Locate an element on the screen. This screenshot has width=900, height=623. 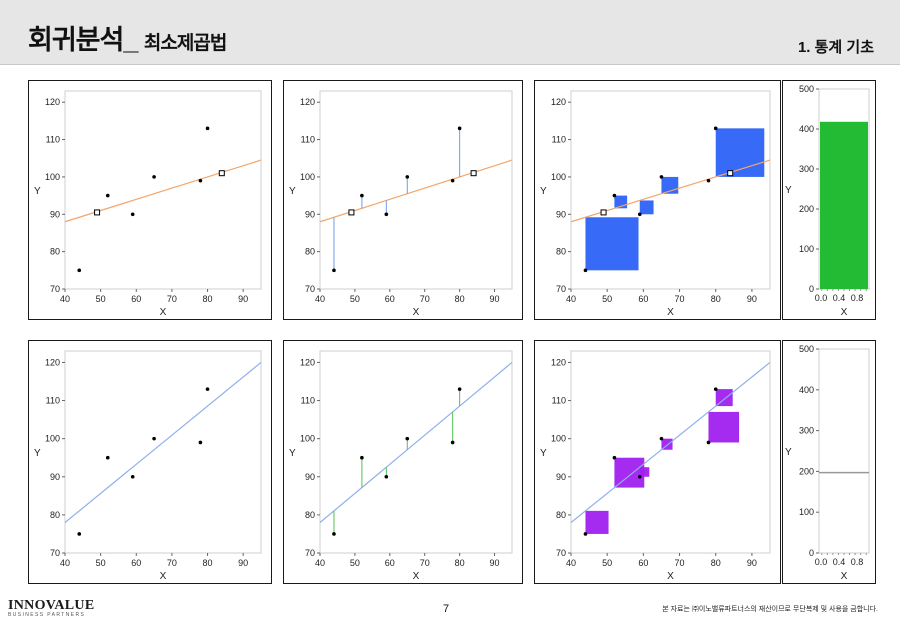
page-number: 7 is located at coordinates (446, 609).